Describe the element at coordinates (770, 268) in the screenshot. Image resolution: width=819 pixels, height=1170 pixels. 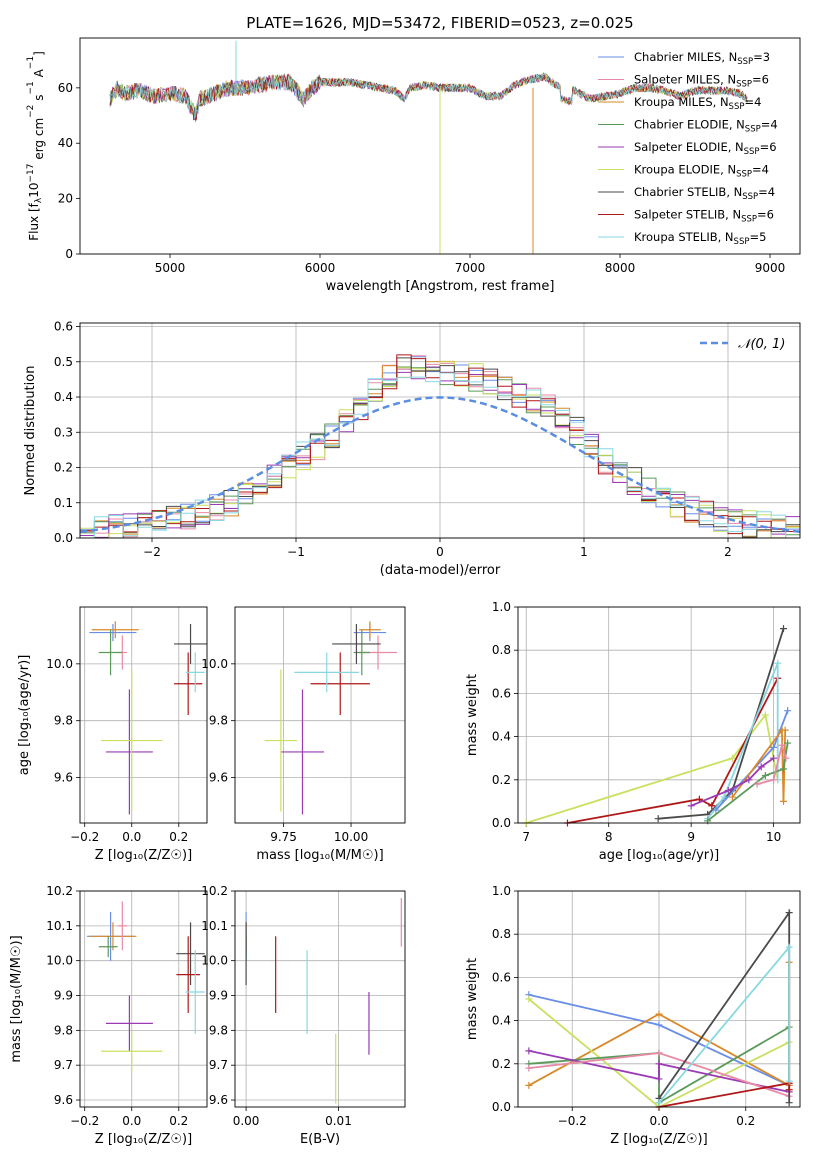
I see `x-tick-label: 9000` at that location.